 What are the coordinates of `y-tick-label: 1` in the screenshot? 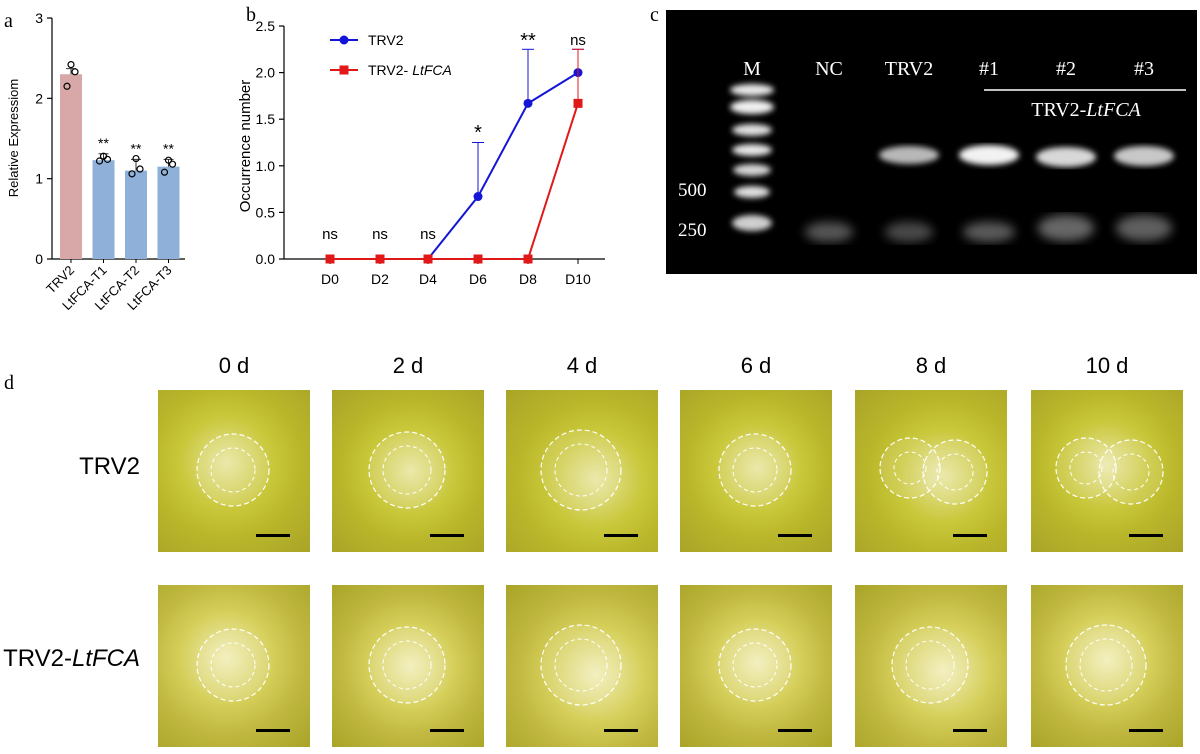 It's located at (39, 179).